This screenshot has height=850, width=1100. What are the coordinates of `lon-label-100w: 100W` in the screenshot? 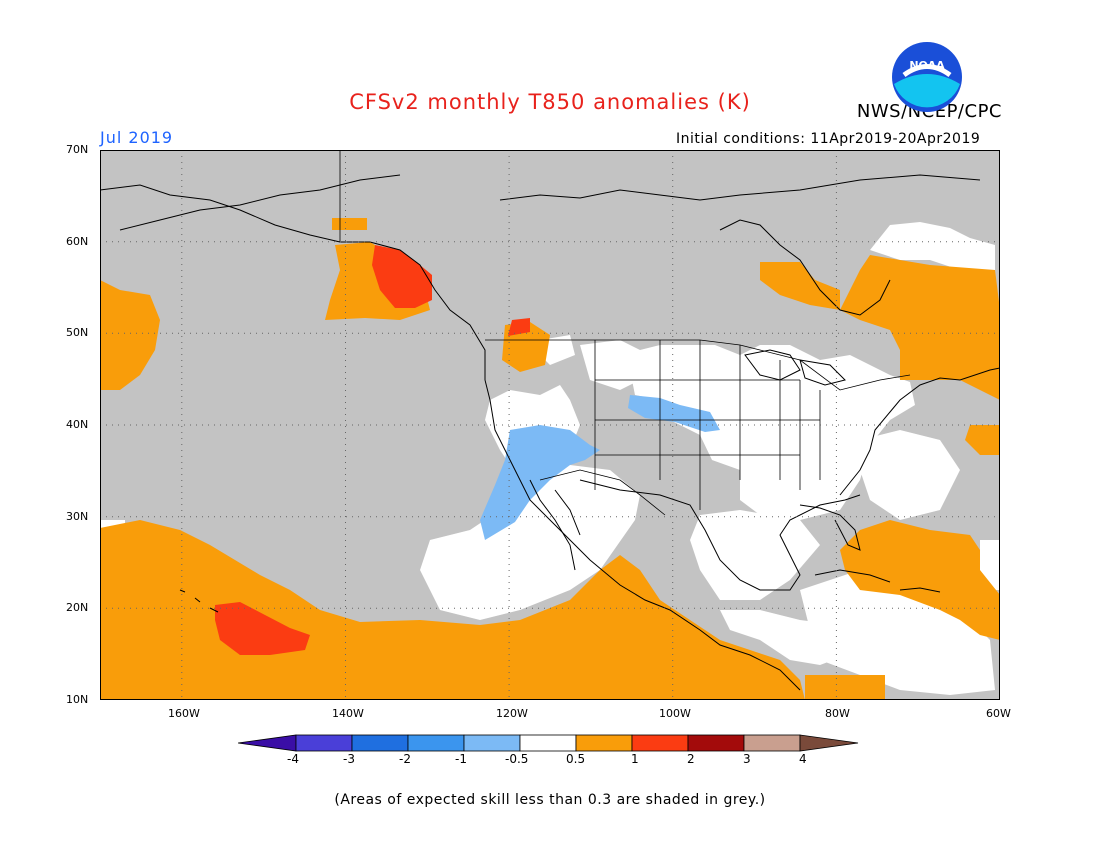 It's located at (675, 713).